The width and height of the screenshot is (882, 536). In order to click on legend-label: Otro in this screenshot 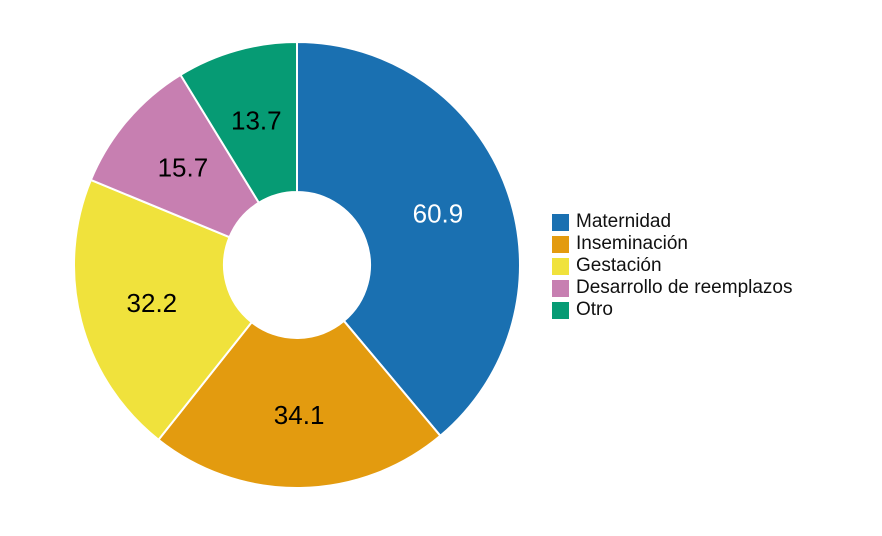, I will do `click(594, 309)`.